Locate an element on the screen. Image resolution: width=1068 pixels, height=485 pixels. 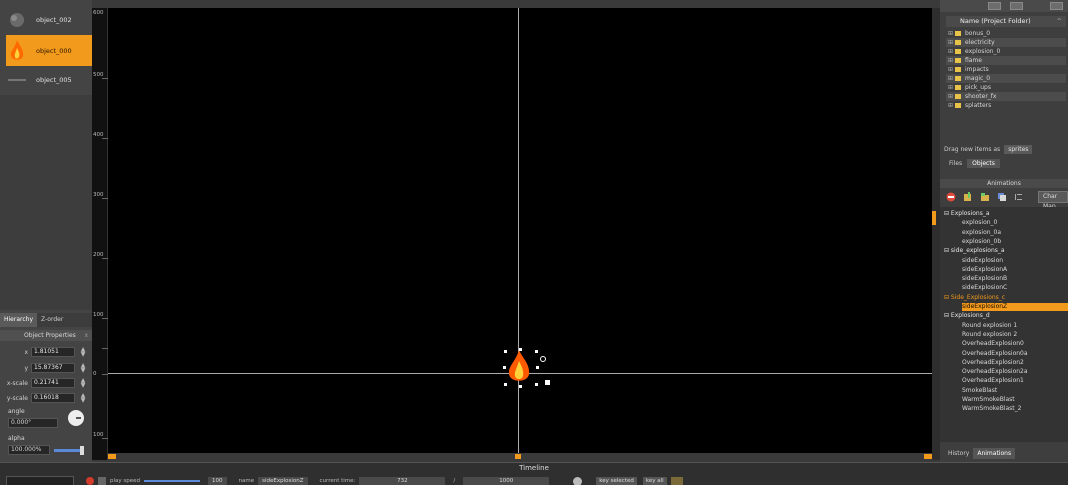
canvas-horizontal-scrollbar is located at coordinates (520, 456).